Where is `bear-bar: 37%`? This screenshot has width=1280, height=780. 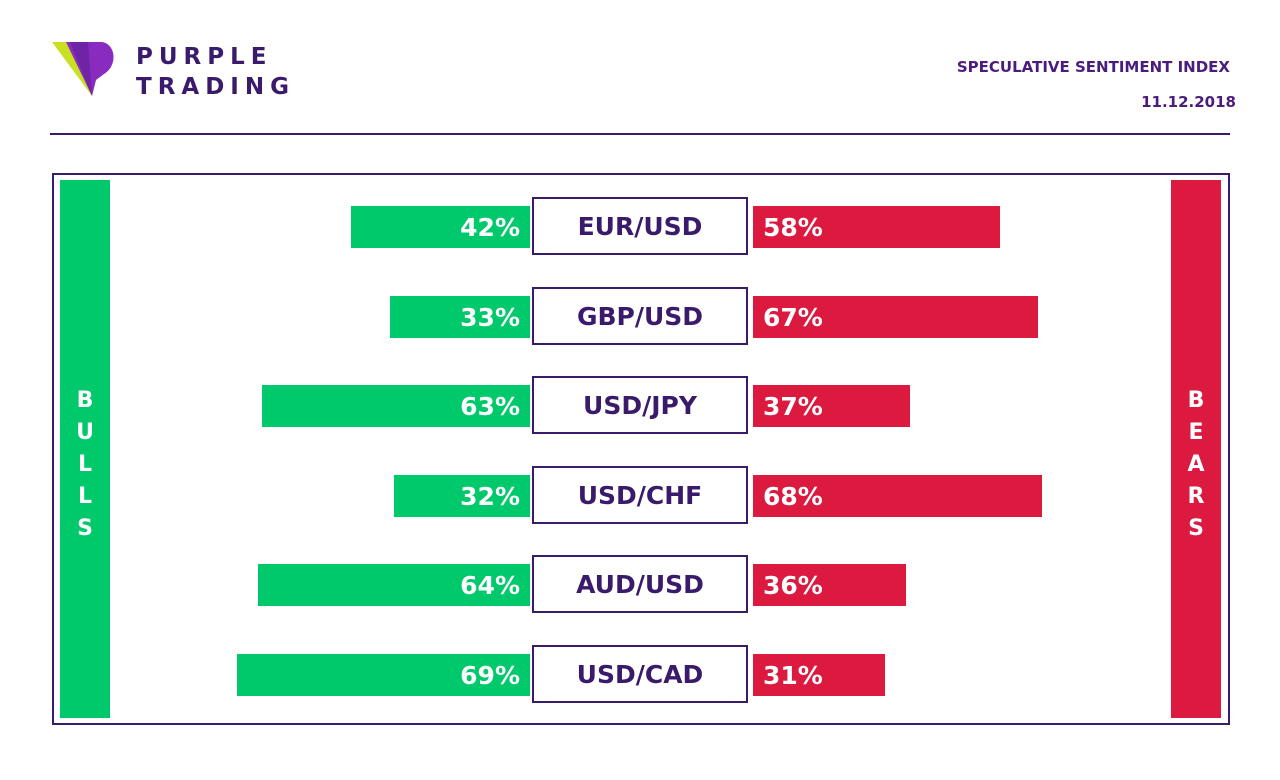
bear-bar: 37% is located at coordinates (831, 406).